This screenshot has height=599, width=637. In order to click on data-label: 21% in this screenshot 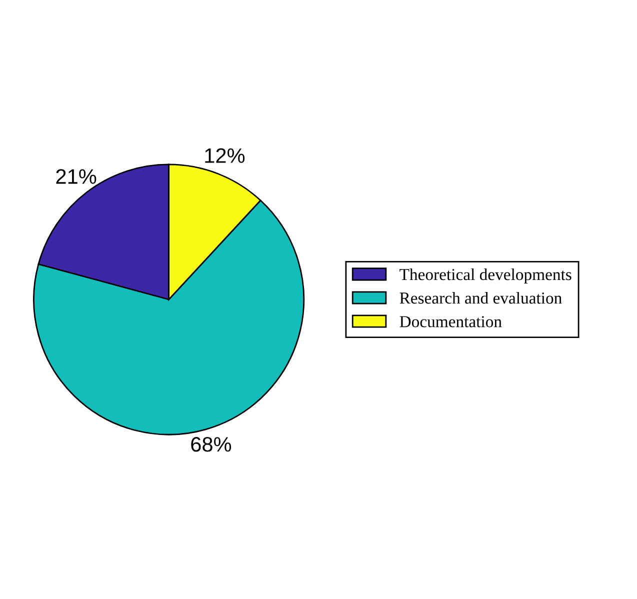, I will do `click(76, 176)`.